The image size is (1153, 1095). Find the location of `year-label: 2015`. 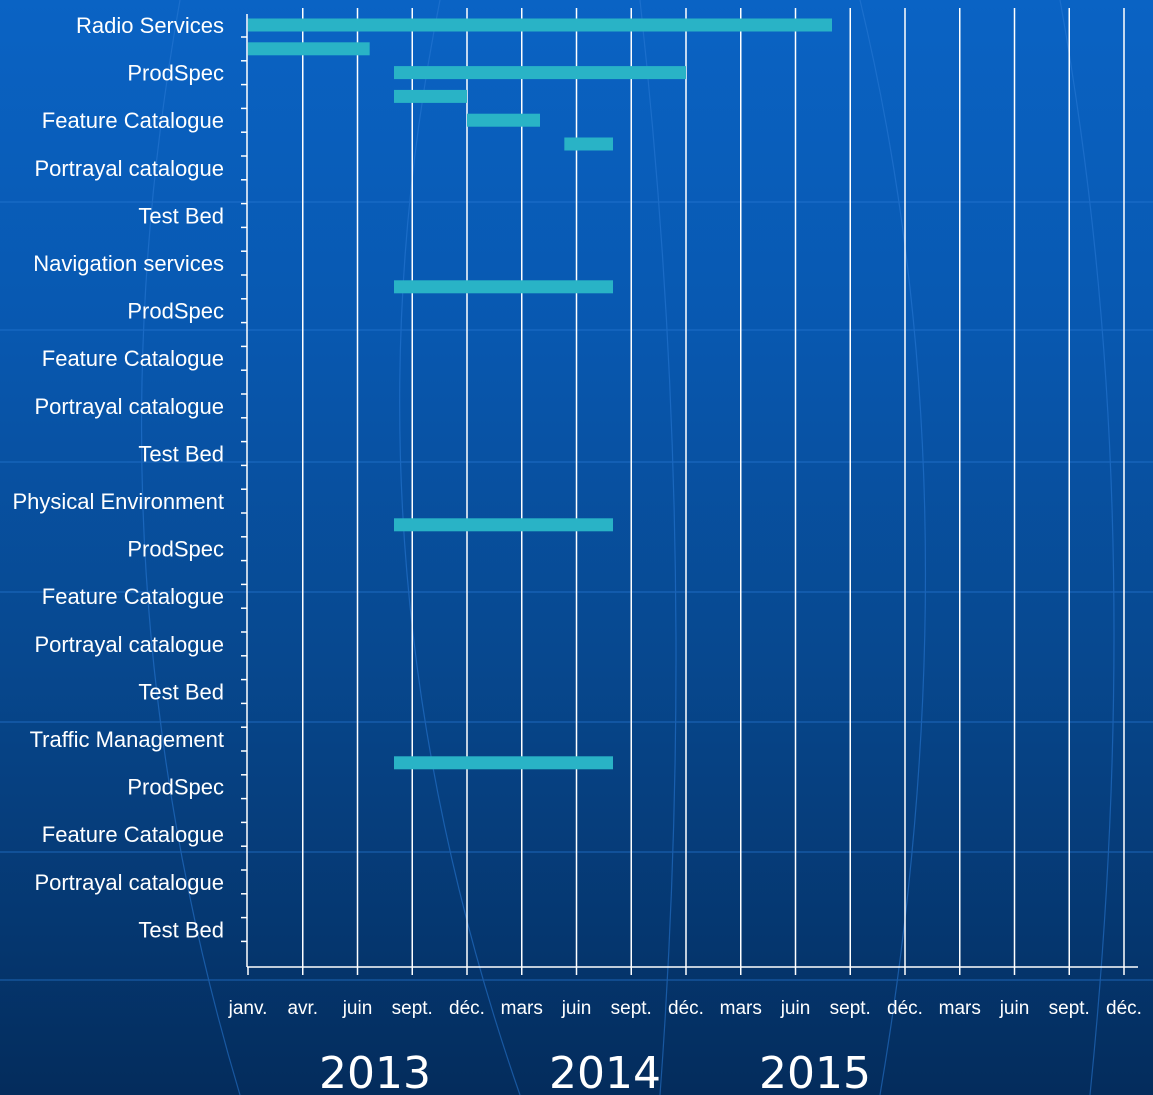

year-label: 2015 is located at coordinates (815, 1071).